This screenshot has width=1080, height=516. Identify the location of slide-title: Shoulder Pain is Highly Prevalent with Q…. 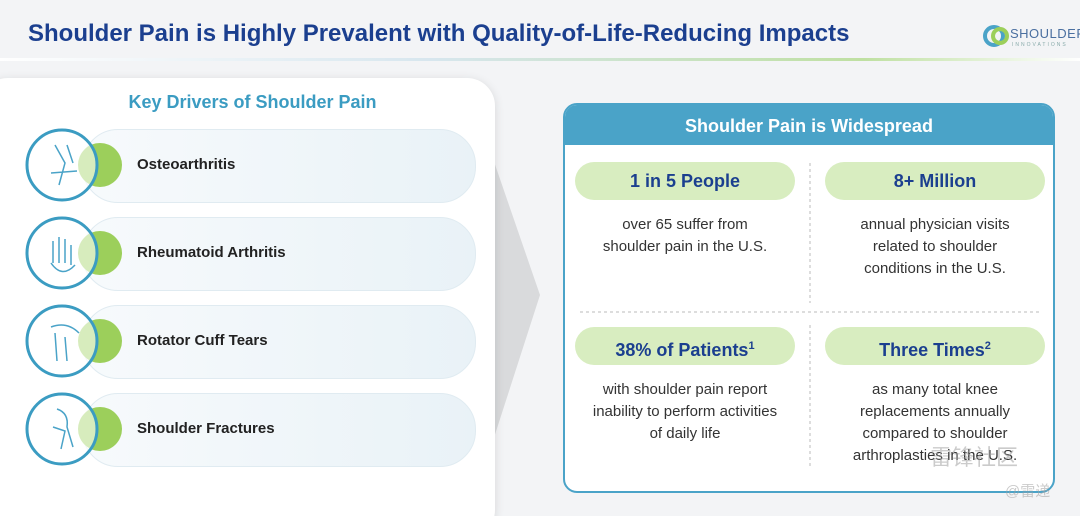
(439, 33).